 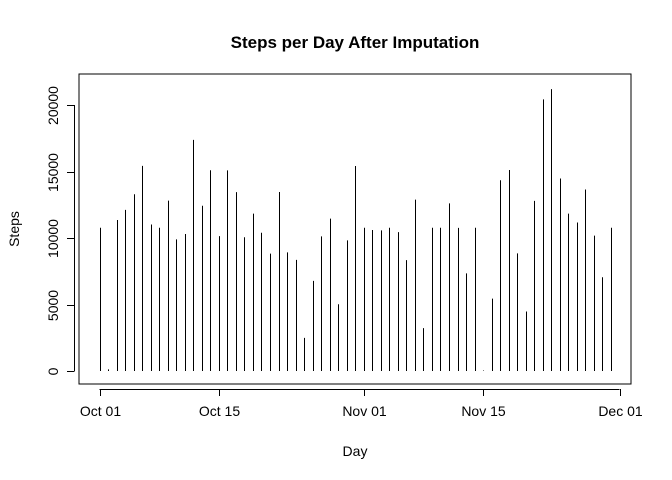 What do you see at coordinates (219, 411) in the screenshot?
I see `x-tick-label: Oct 15` at bounding box center [219, 411].